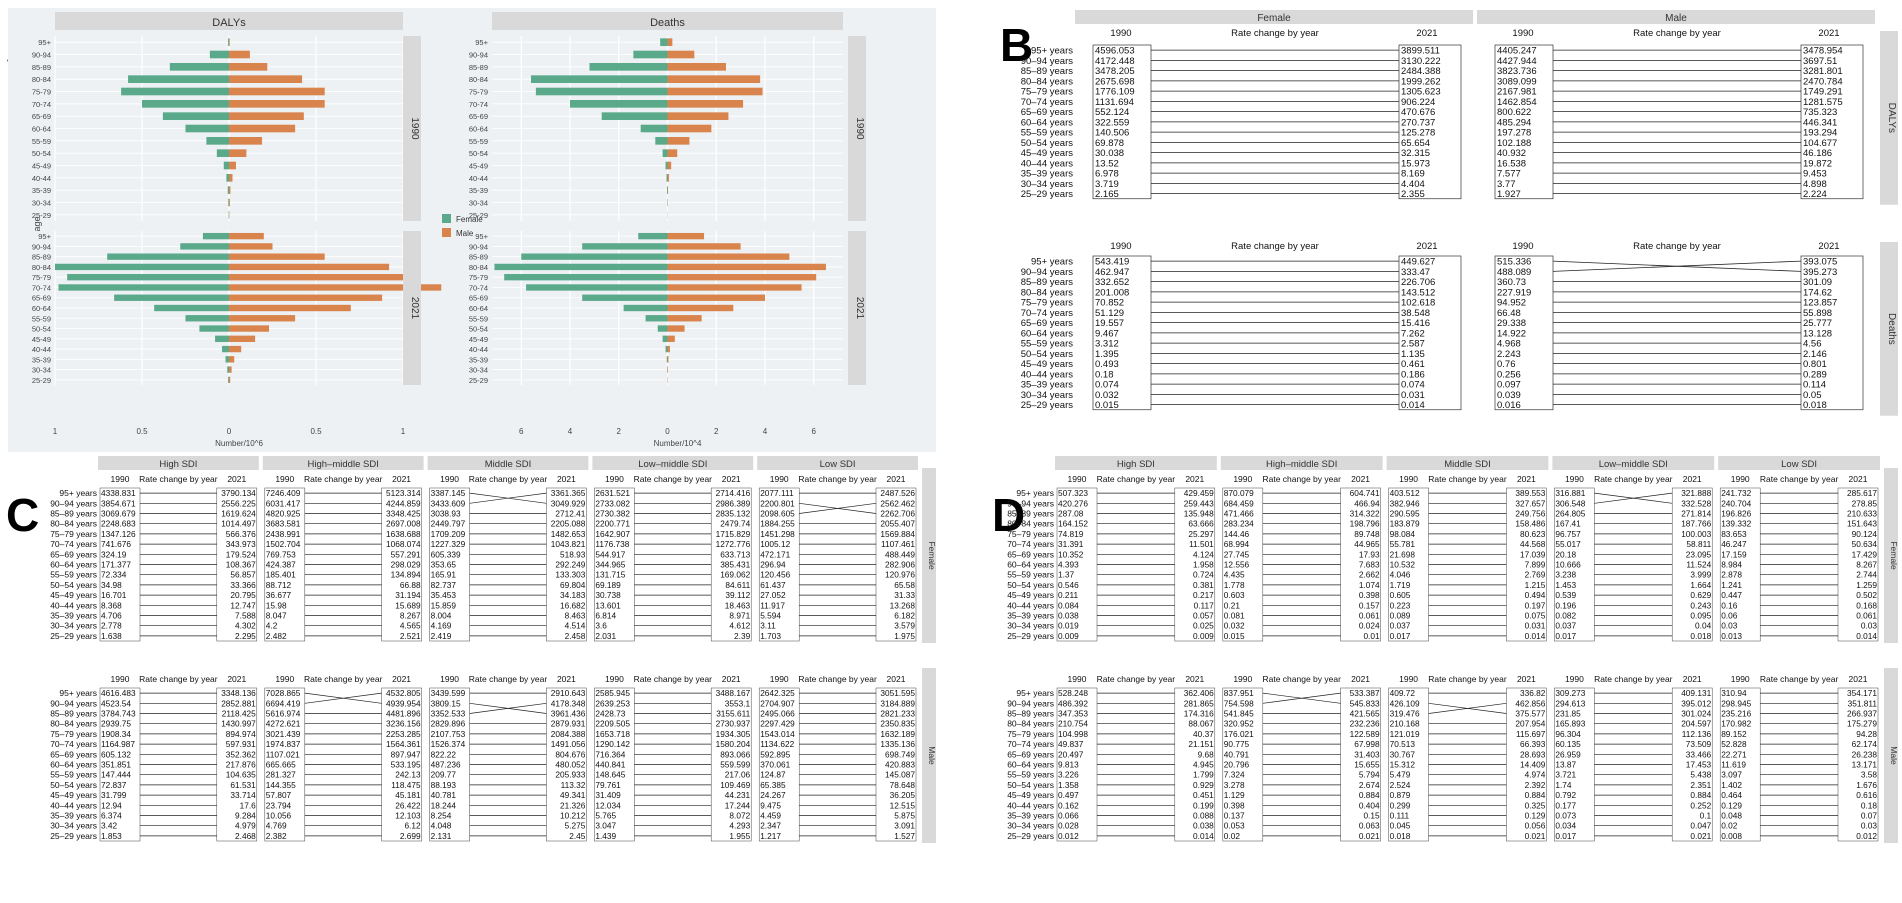 The image size is (1902, 903). Describe the element at coordinates (73, 765) in the screenshot. I see `age-label: 60–64 years` at that location.